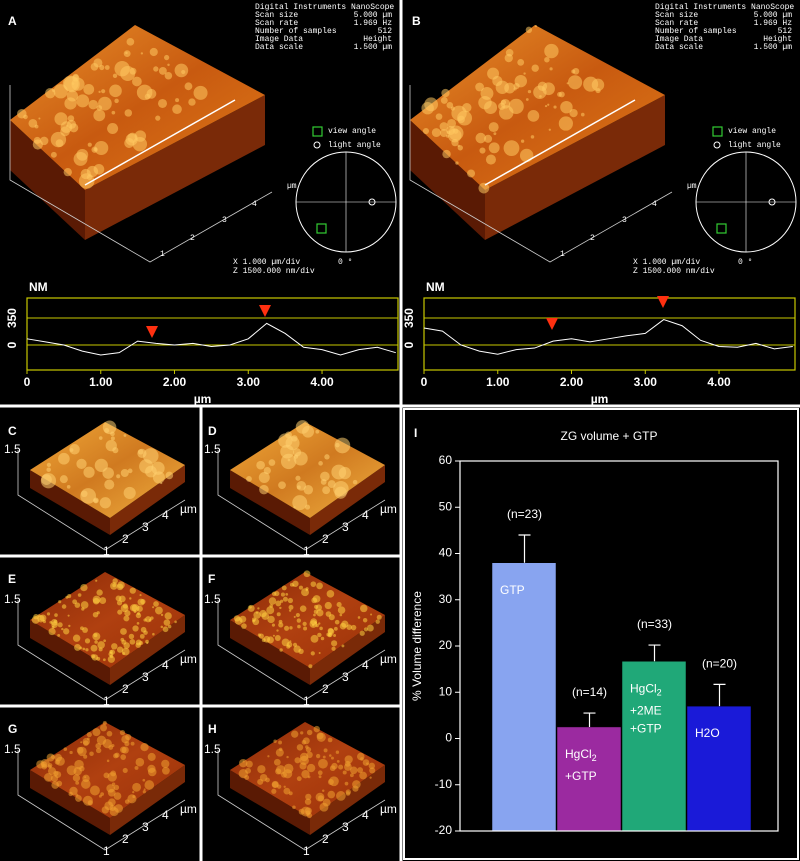 This screenshot has height=861, width=800. Describe the element at coordinates (581, 765) in the screenshot. I see `bar-label: HgCl2 +GTP` at that location.